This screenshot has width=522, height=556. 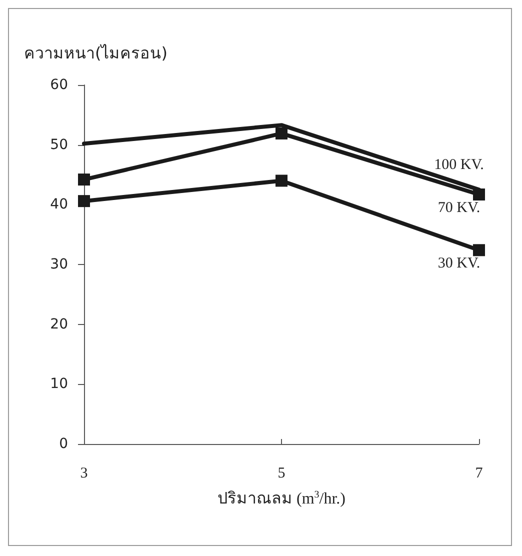 I want to click on x-tick-label: 7, so click(x=479, y=474).